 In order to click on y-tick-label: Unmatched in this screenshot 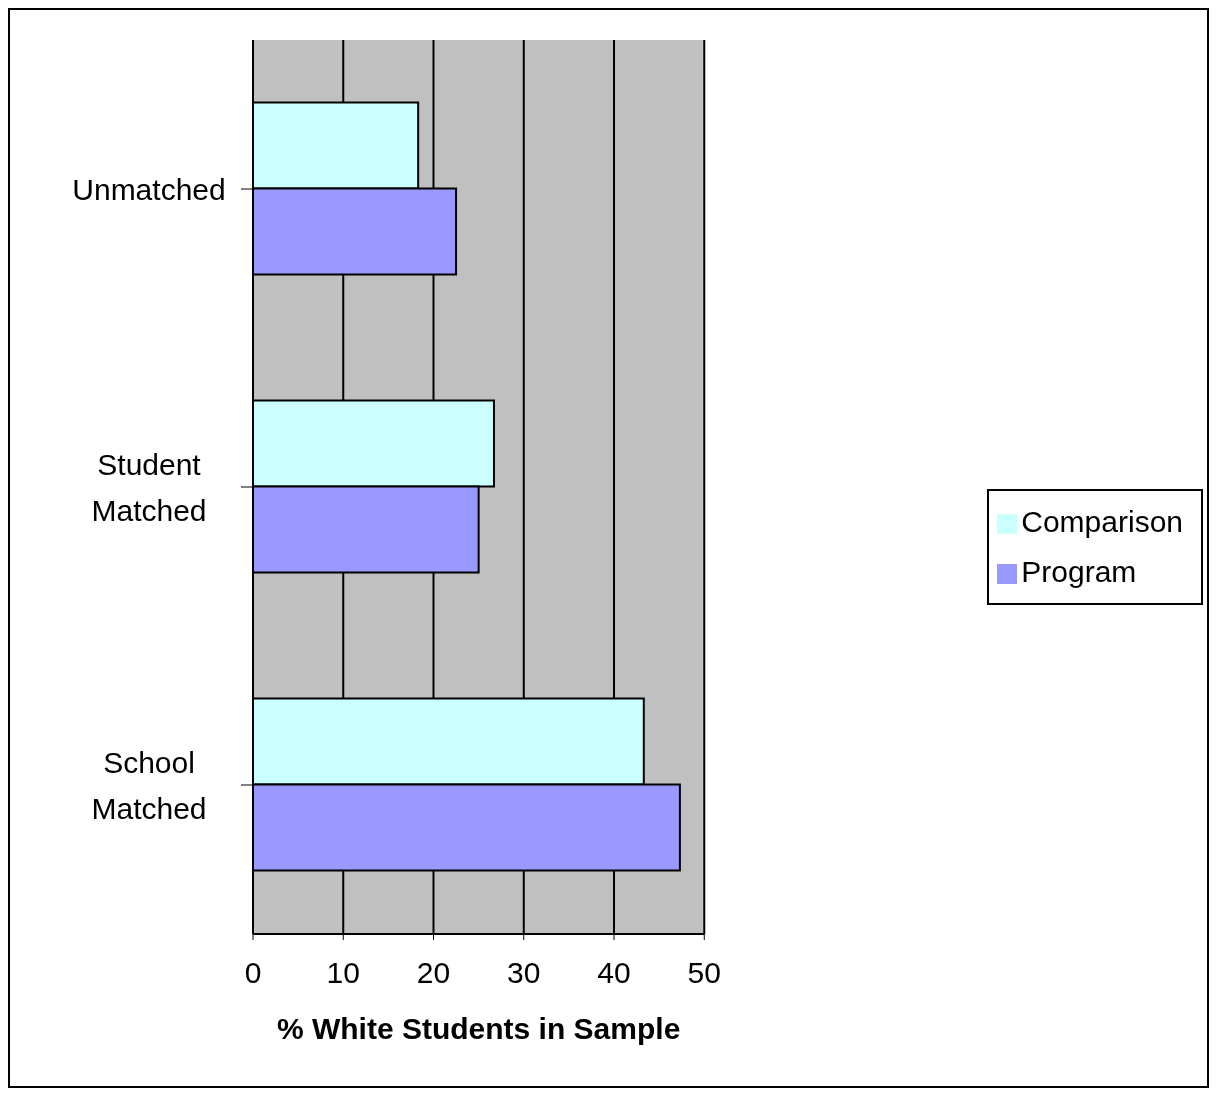, I will do `click(149, 189)`.